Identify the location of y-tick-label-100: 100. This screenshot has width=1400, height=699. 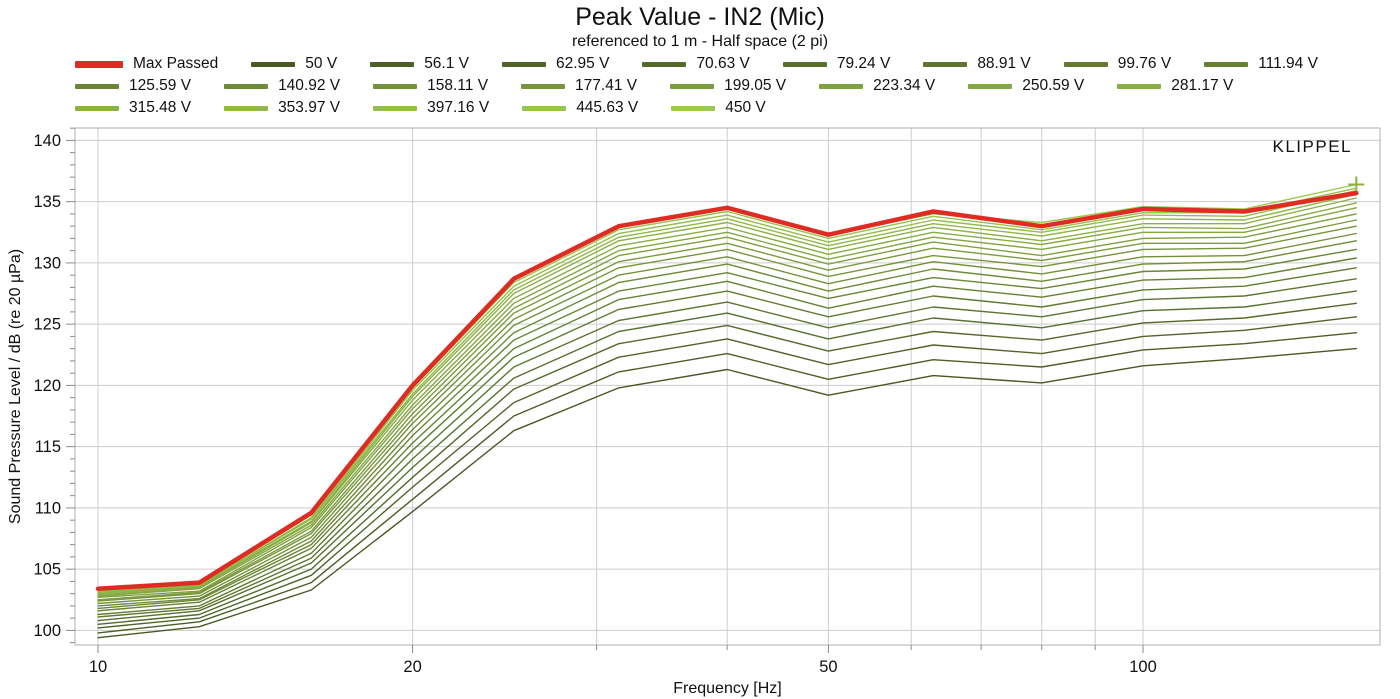
(47, 631).